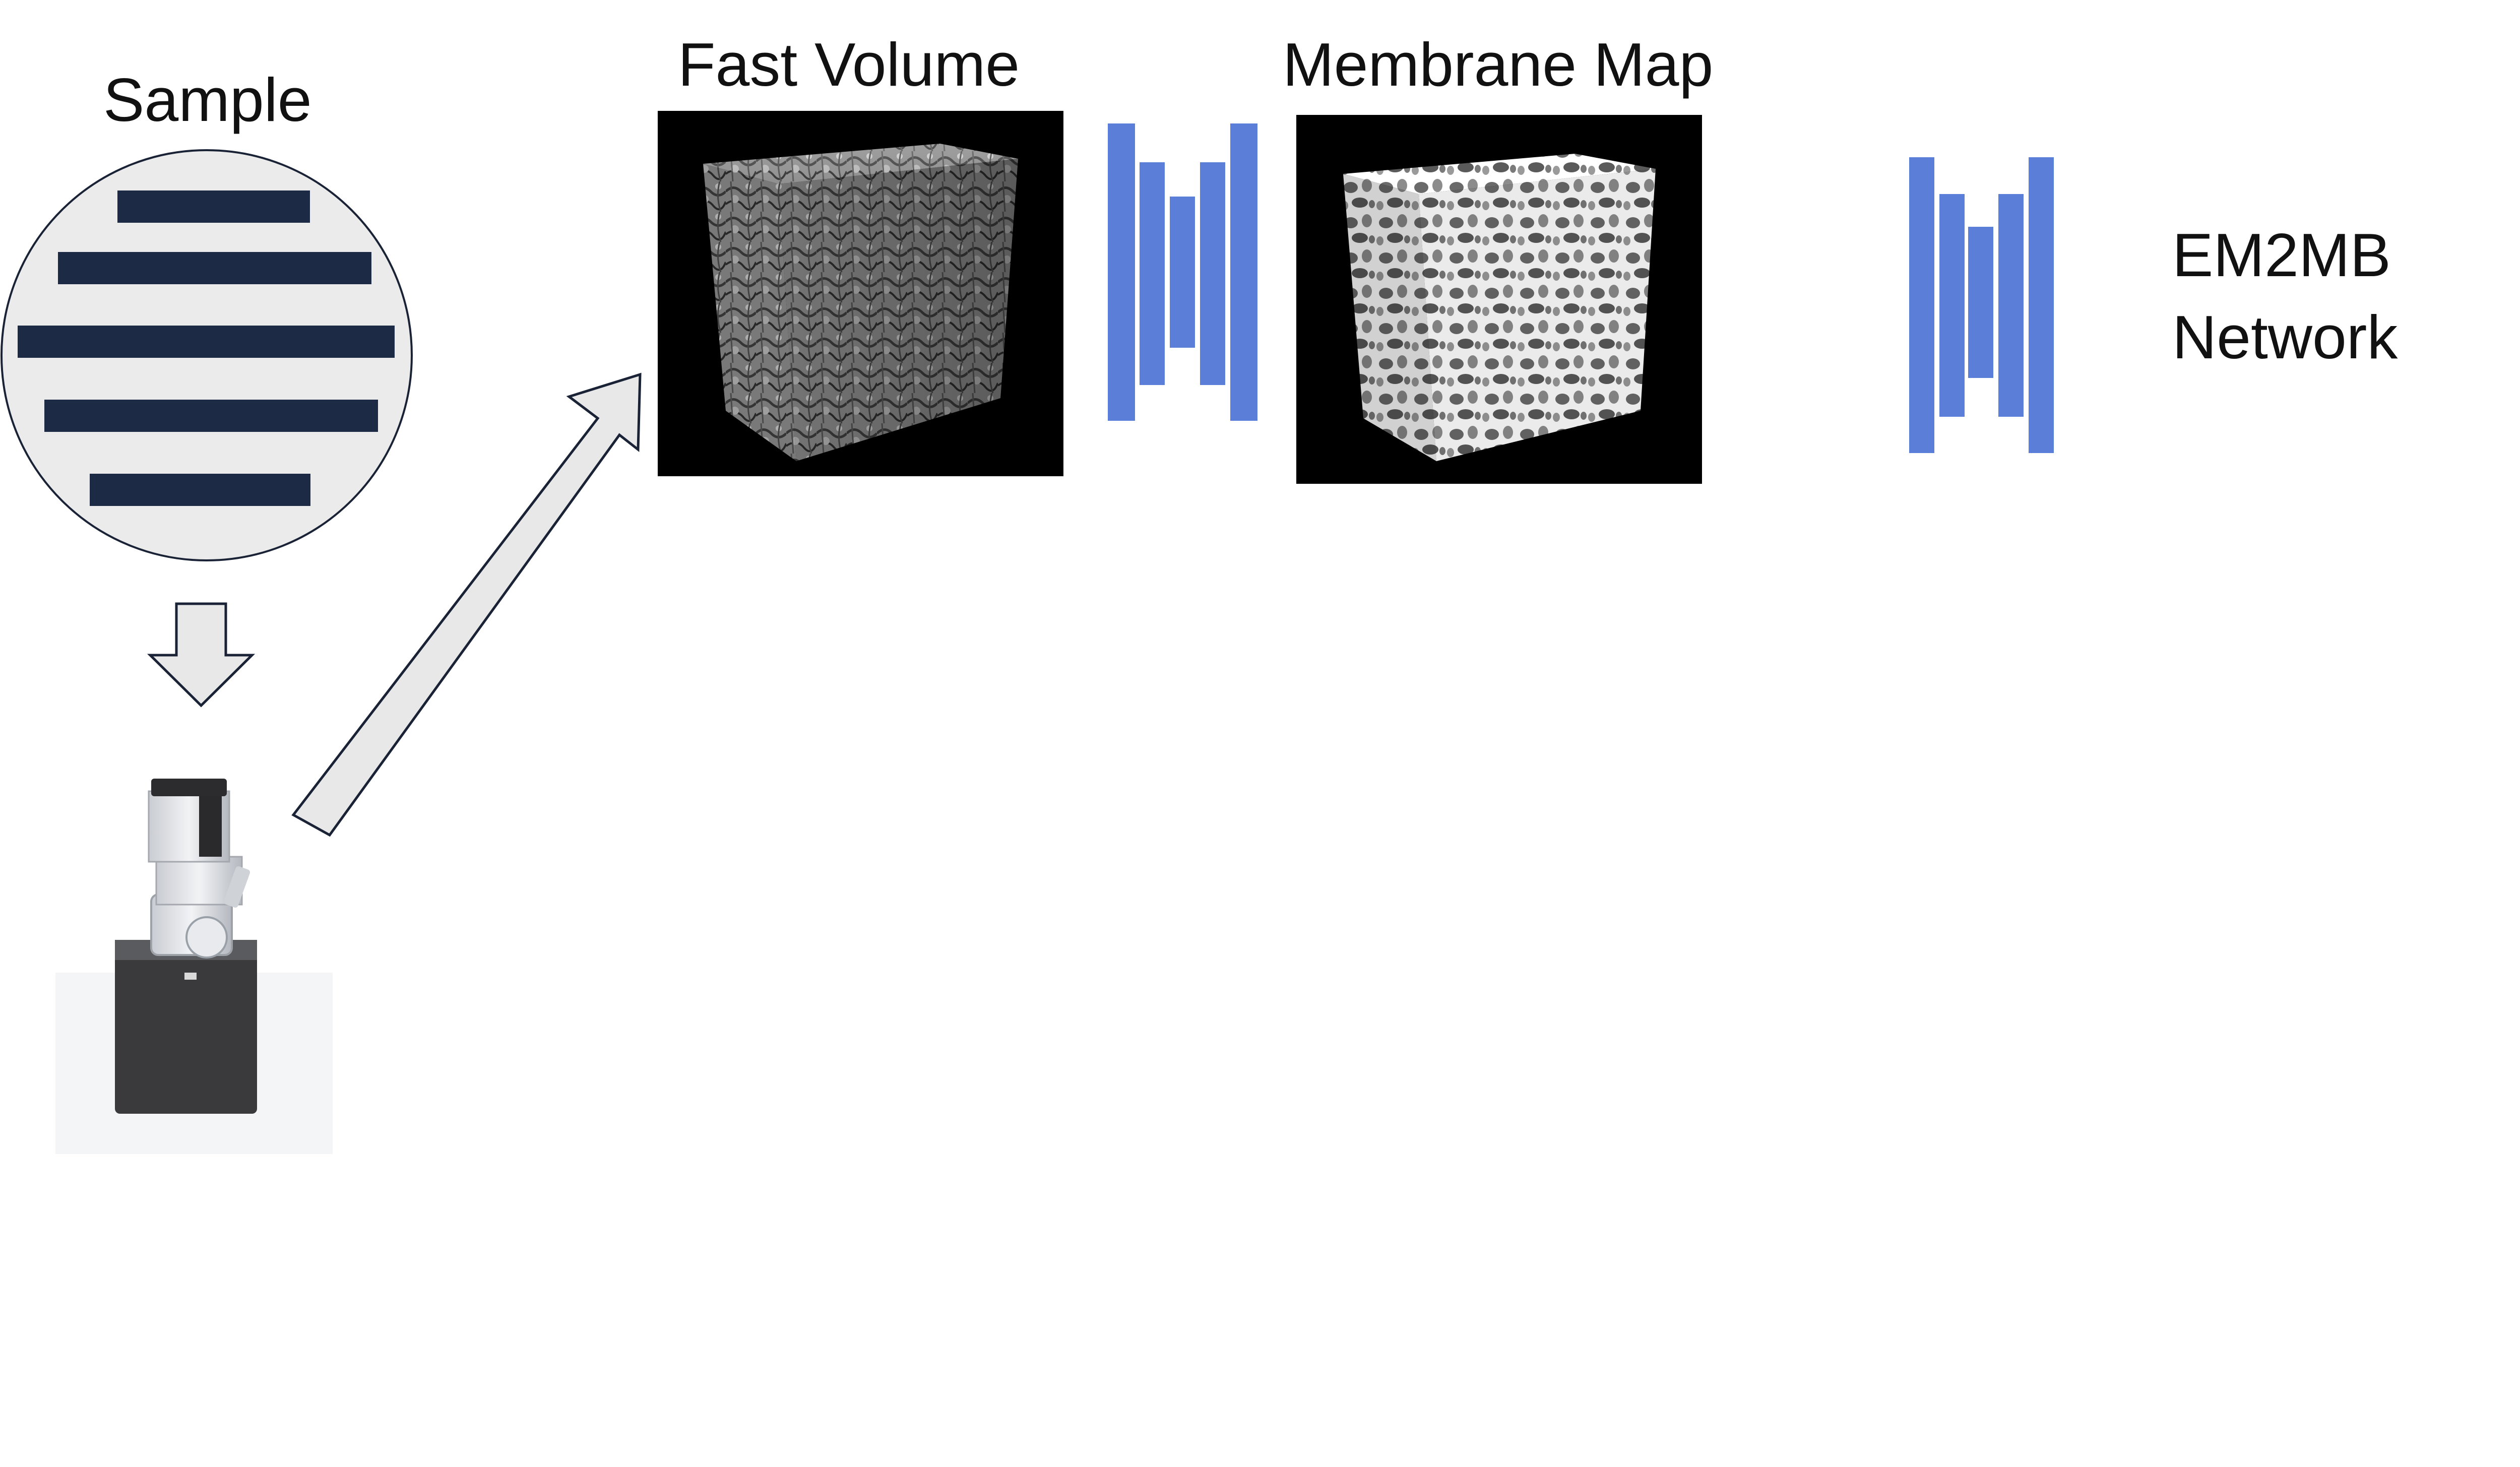 This screenshot has width=2520, height=1467. I want to click on electron-microscope-icon, so click(194, 966).